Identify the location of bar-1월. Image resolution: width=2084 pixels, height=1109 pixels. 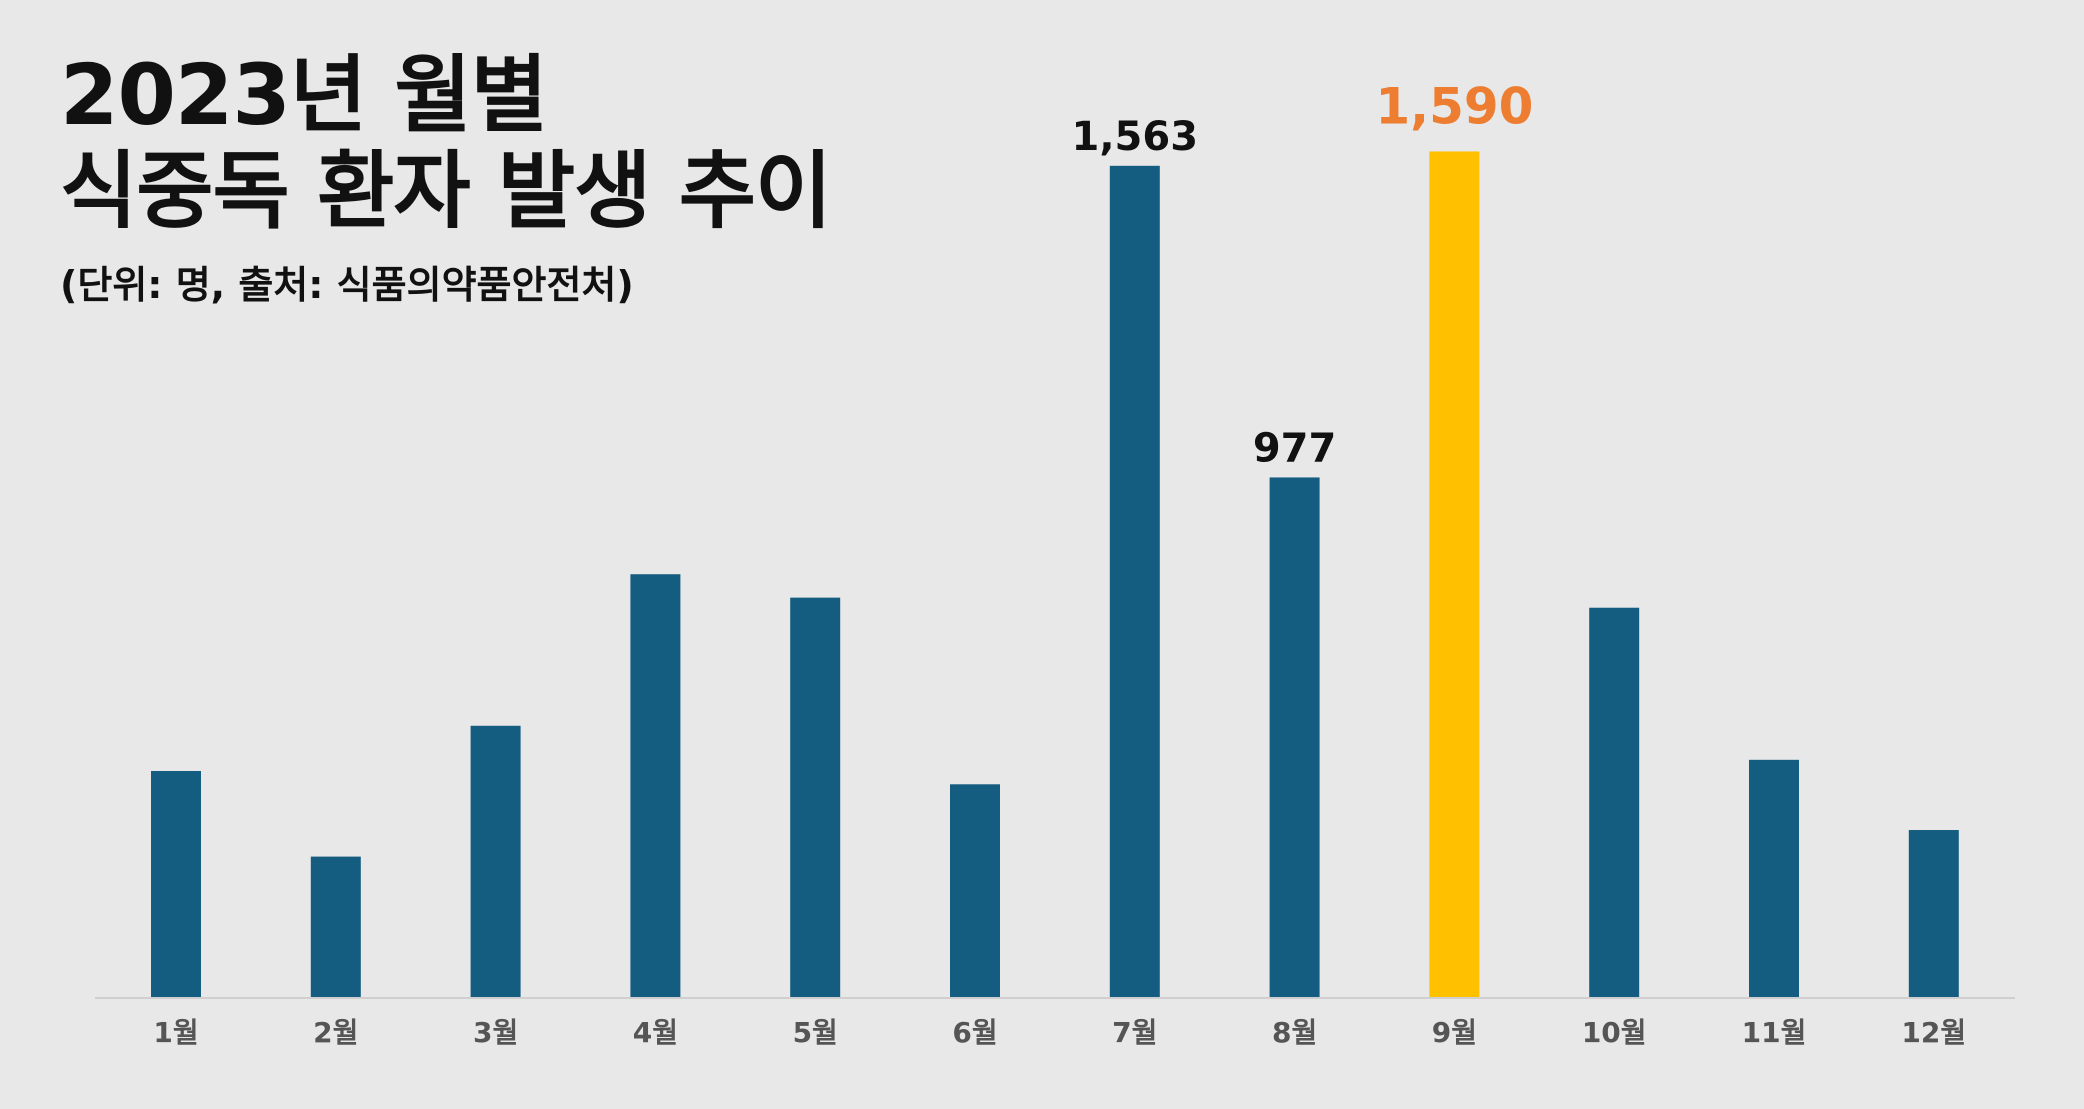
(176, 883).